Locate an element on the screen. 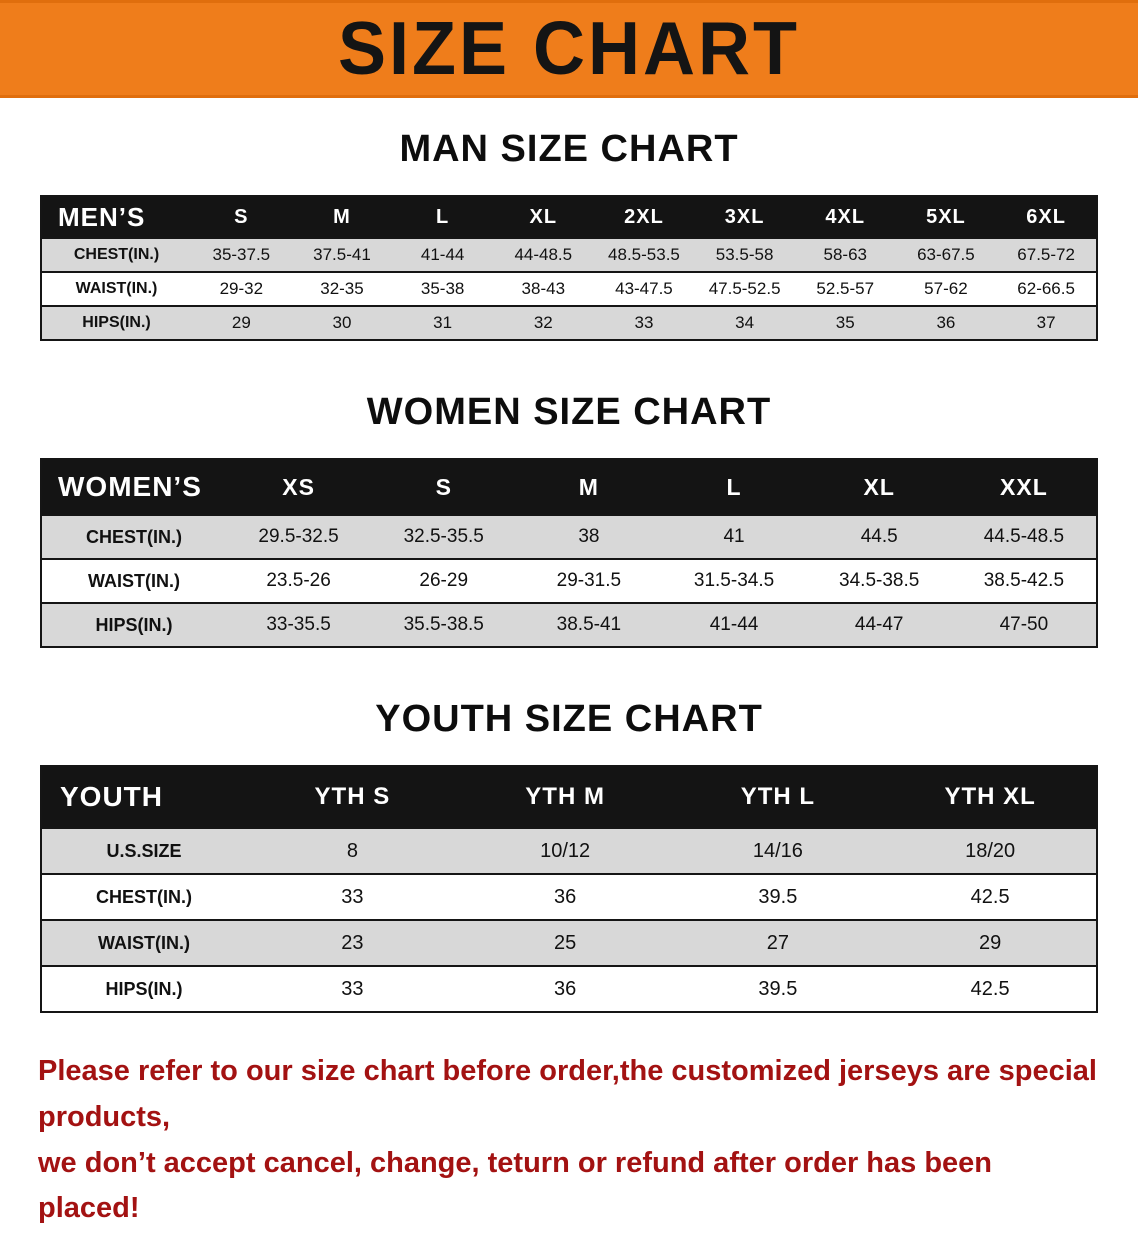  size-value: 41 is located at coordinates (734, 536).